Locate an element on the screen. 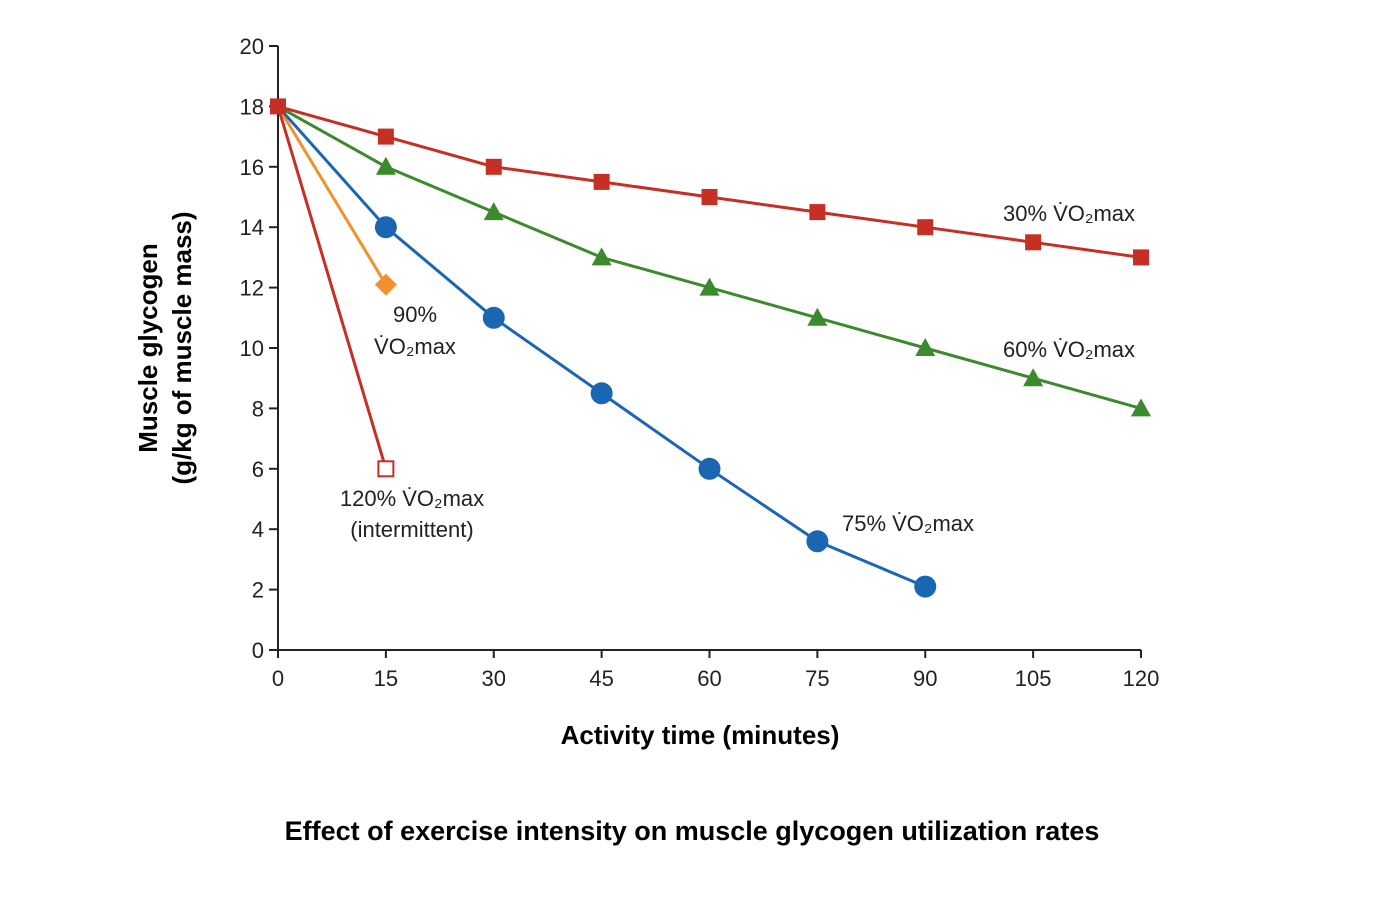  series-label-4: 120% V̇O₂max is located at coordinates (412, 498).